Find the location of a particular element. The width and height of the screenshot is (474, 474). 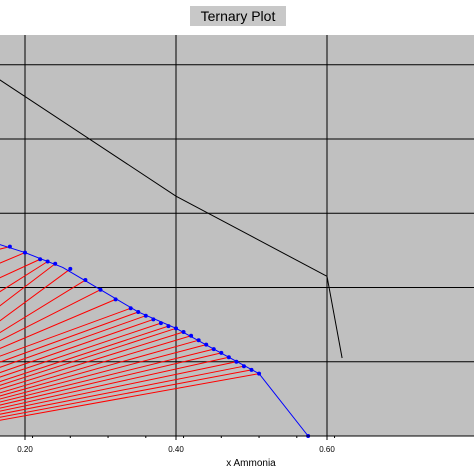

x-tick-label: 0.20 is located at coordinates (25, 449).